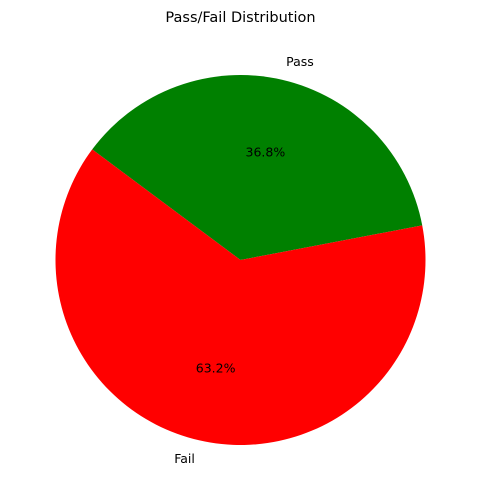 Image resolution: width=481 pixels, height=502 pixels. I want to click on slice-label-pass: Pass, so click(300, 61).